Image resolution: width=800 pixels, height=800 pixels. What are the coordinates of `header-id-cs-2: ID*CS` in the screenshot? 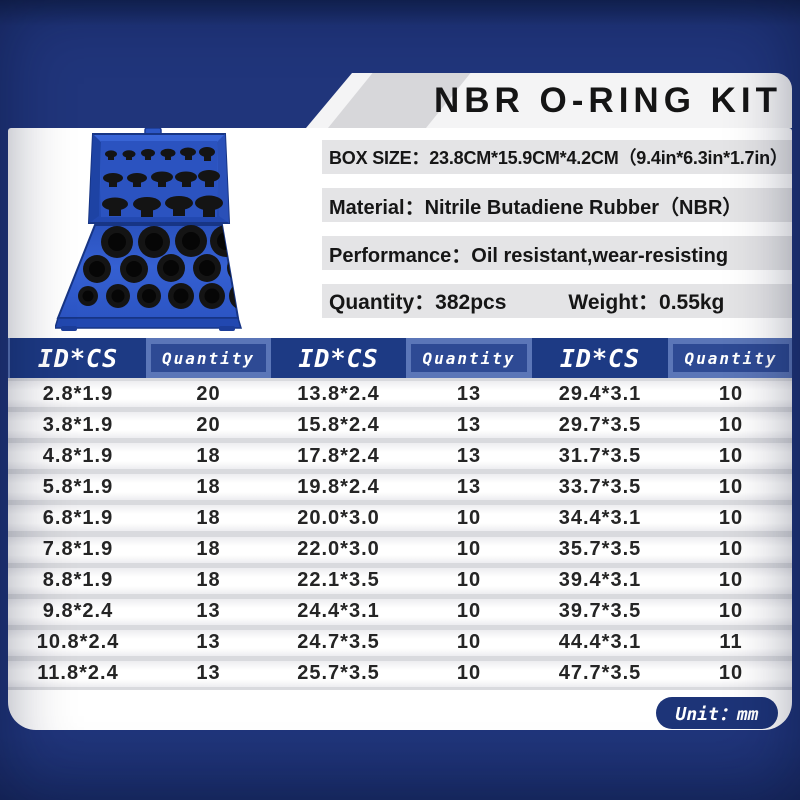 It's located at (338, 358).